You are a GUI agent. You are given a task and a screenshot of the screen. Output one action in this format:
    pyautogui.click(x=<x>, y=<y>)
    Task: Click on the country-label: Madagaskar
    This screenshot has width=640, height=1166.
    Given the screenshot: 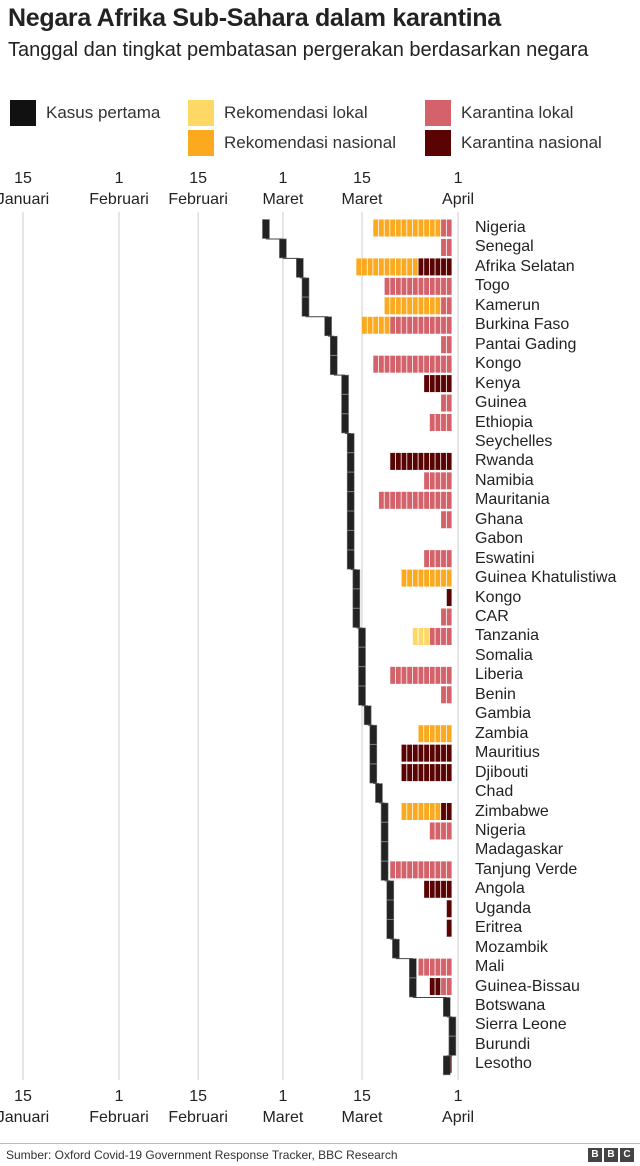 What is the action you would take?
    pyautogui.click(x=519, y=850)
    